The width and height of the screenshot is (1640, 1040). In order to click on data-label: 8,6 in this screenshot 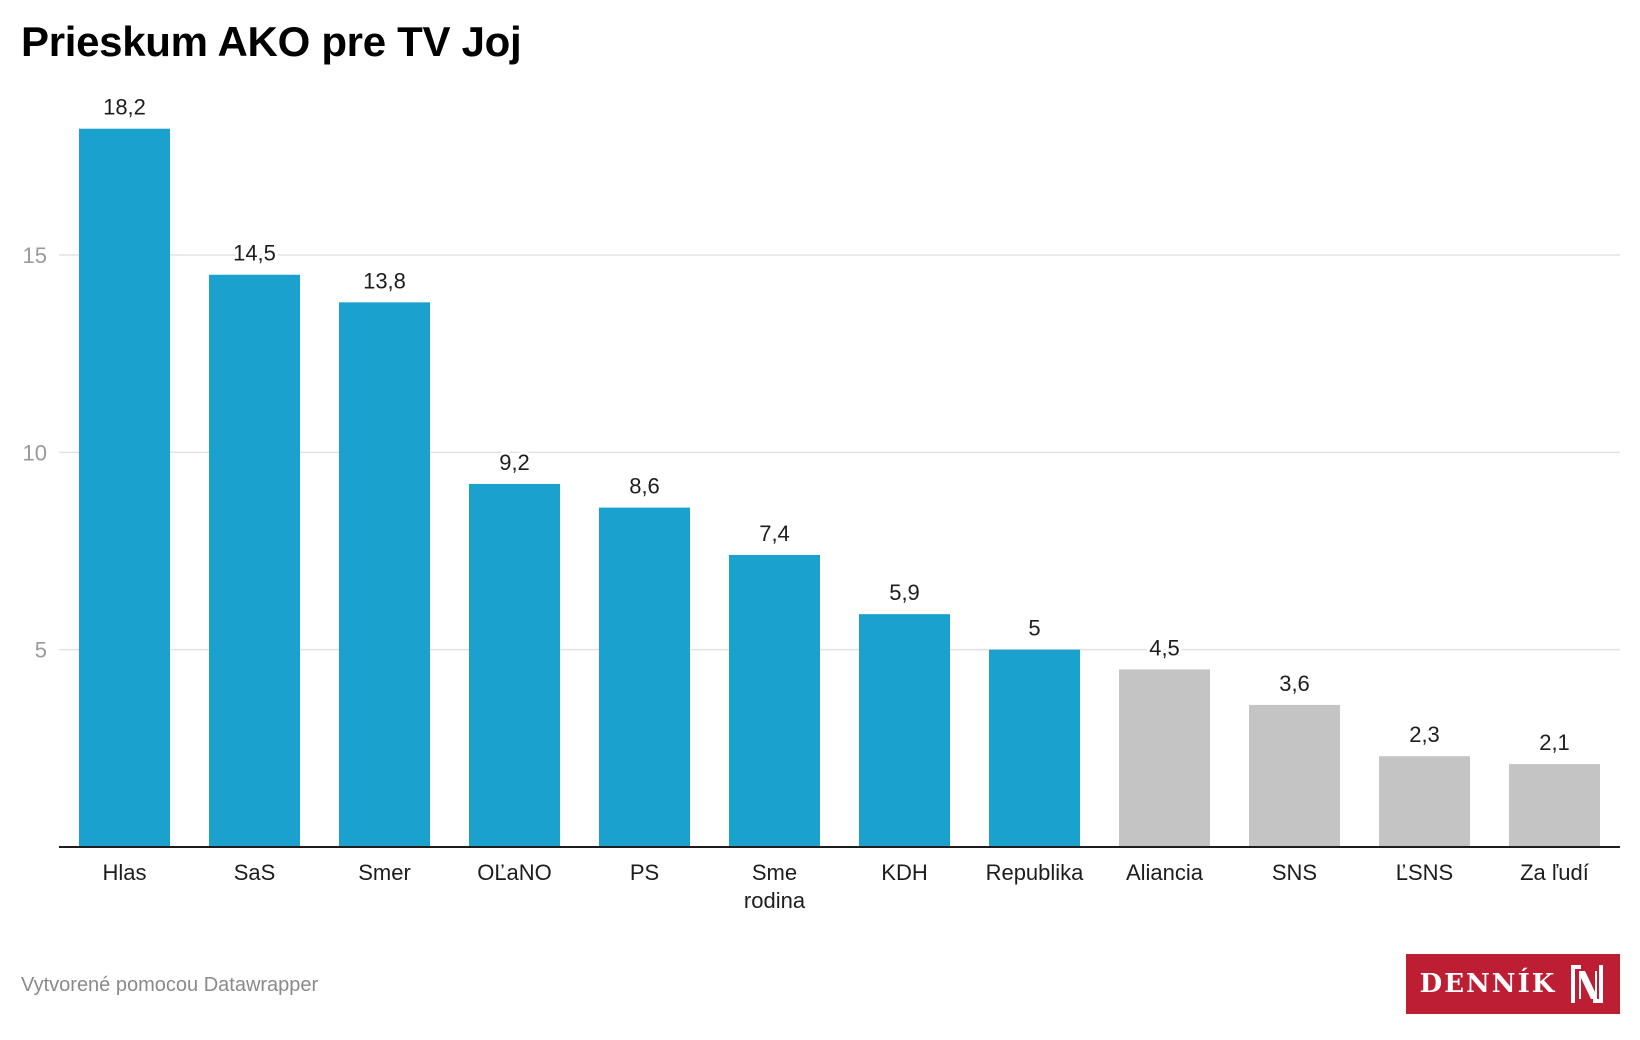, I will do `click(644, 486)`.